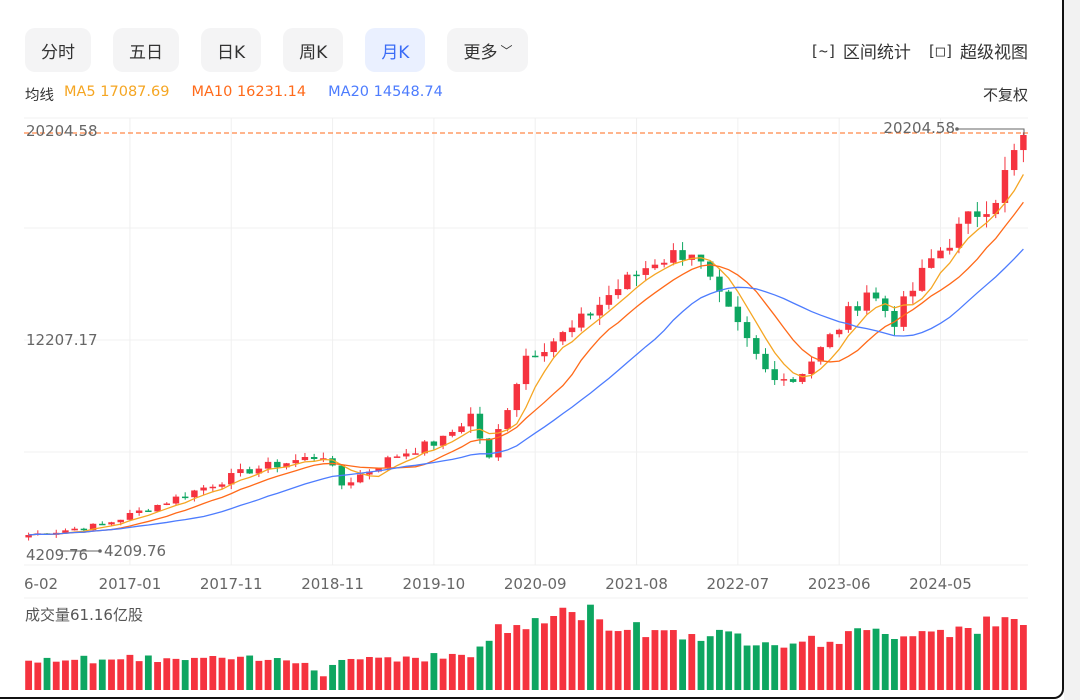  What do you see at coordinates (940, 50) in the screenshot?
I see `fullscreen-icon: [□]` at bounding box center [940, 50].